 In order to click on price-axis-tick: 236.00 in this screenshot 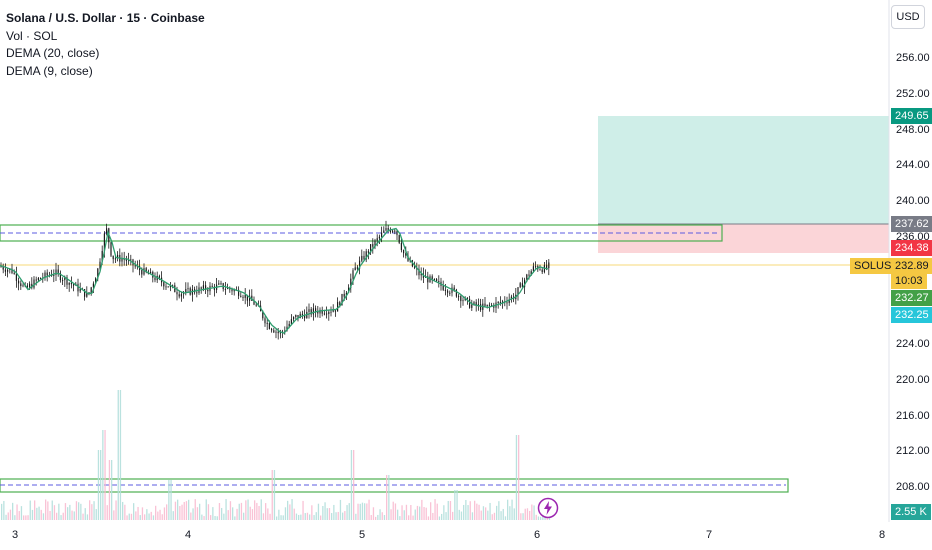, I will do `click(913, 236)`.